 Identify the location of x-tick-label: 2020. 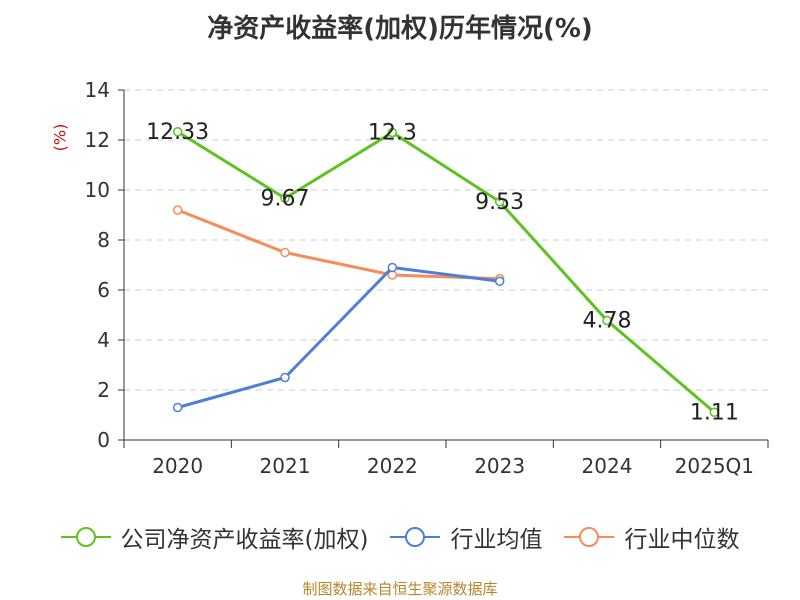
(177, 466).